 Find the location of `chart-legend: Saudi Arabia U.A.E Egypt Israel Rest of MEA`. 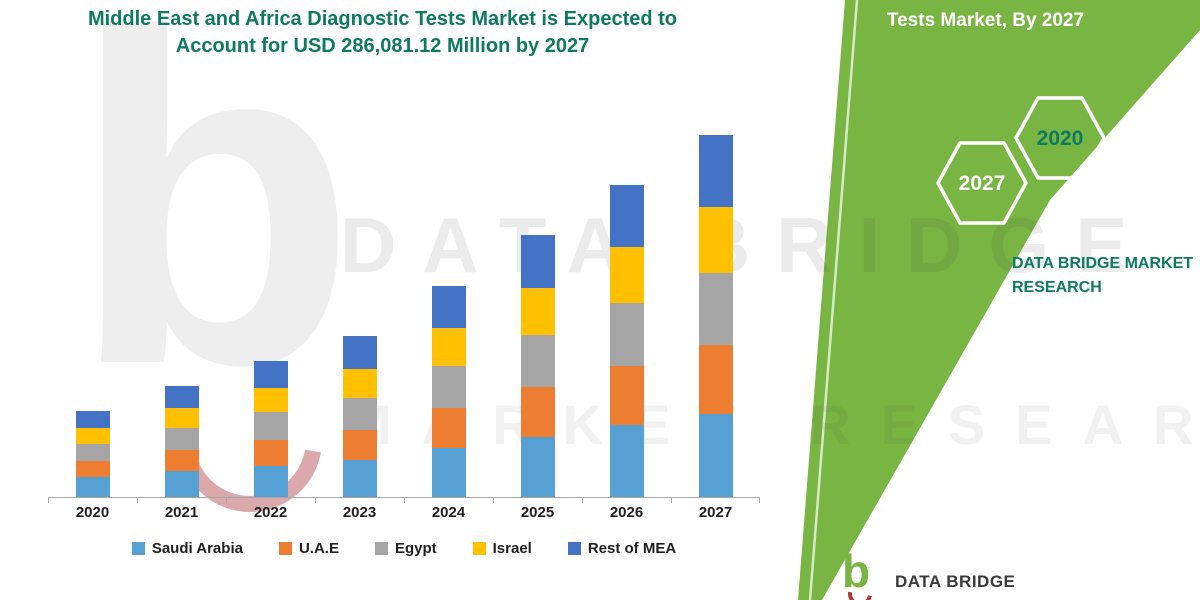

chart-legend: Saudi Arabia U.A.E Egypt Israel Rest of MEA is located at coordinates (404, 548).